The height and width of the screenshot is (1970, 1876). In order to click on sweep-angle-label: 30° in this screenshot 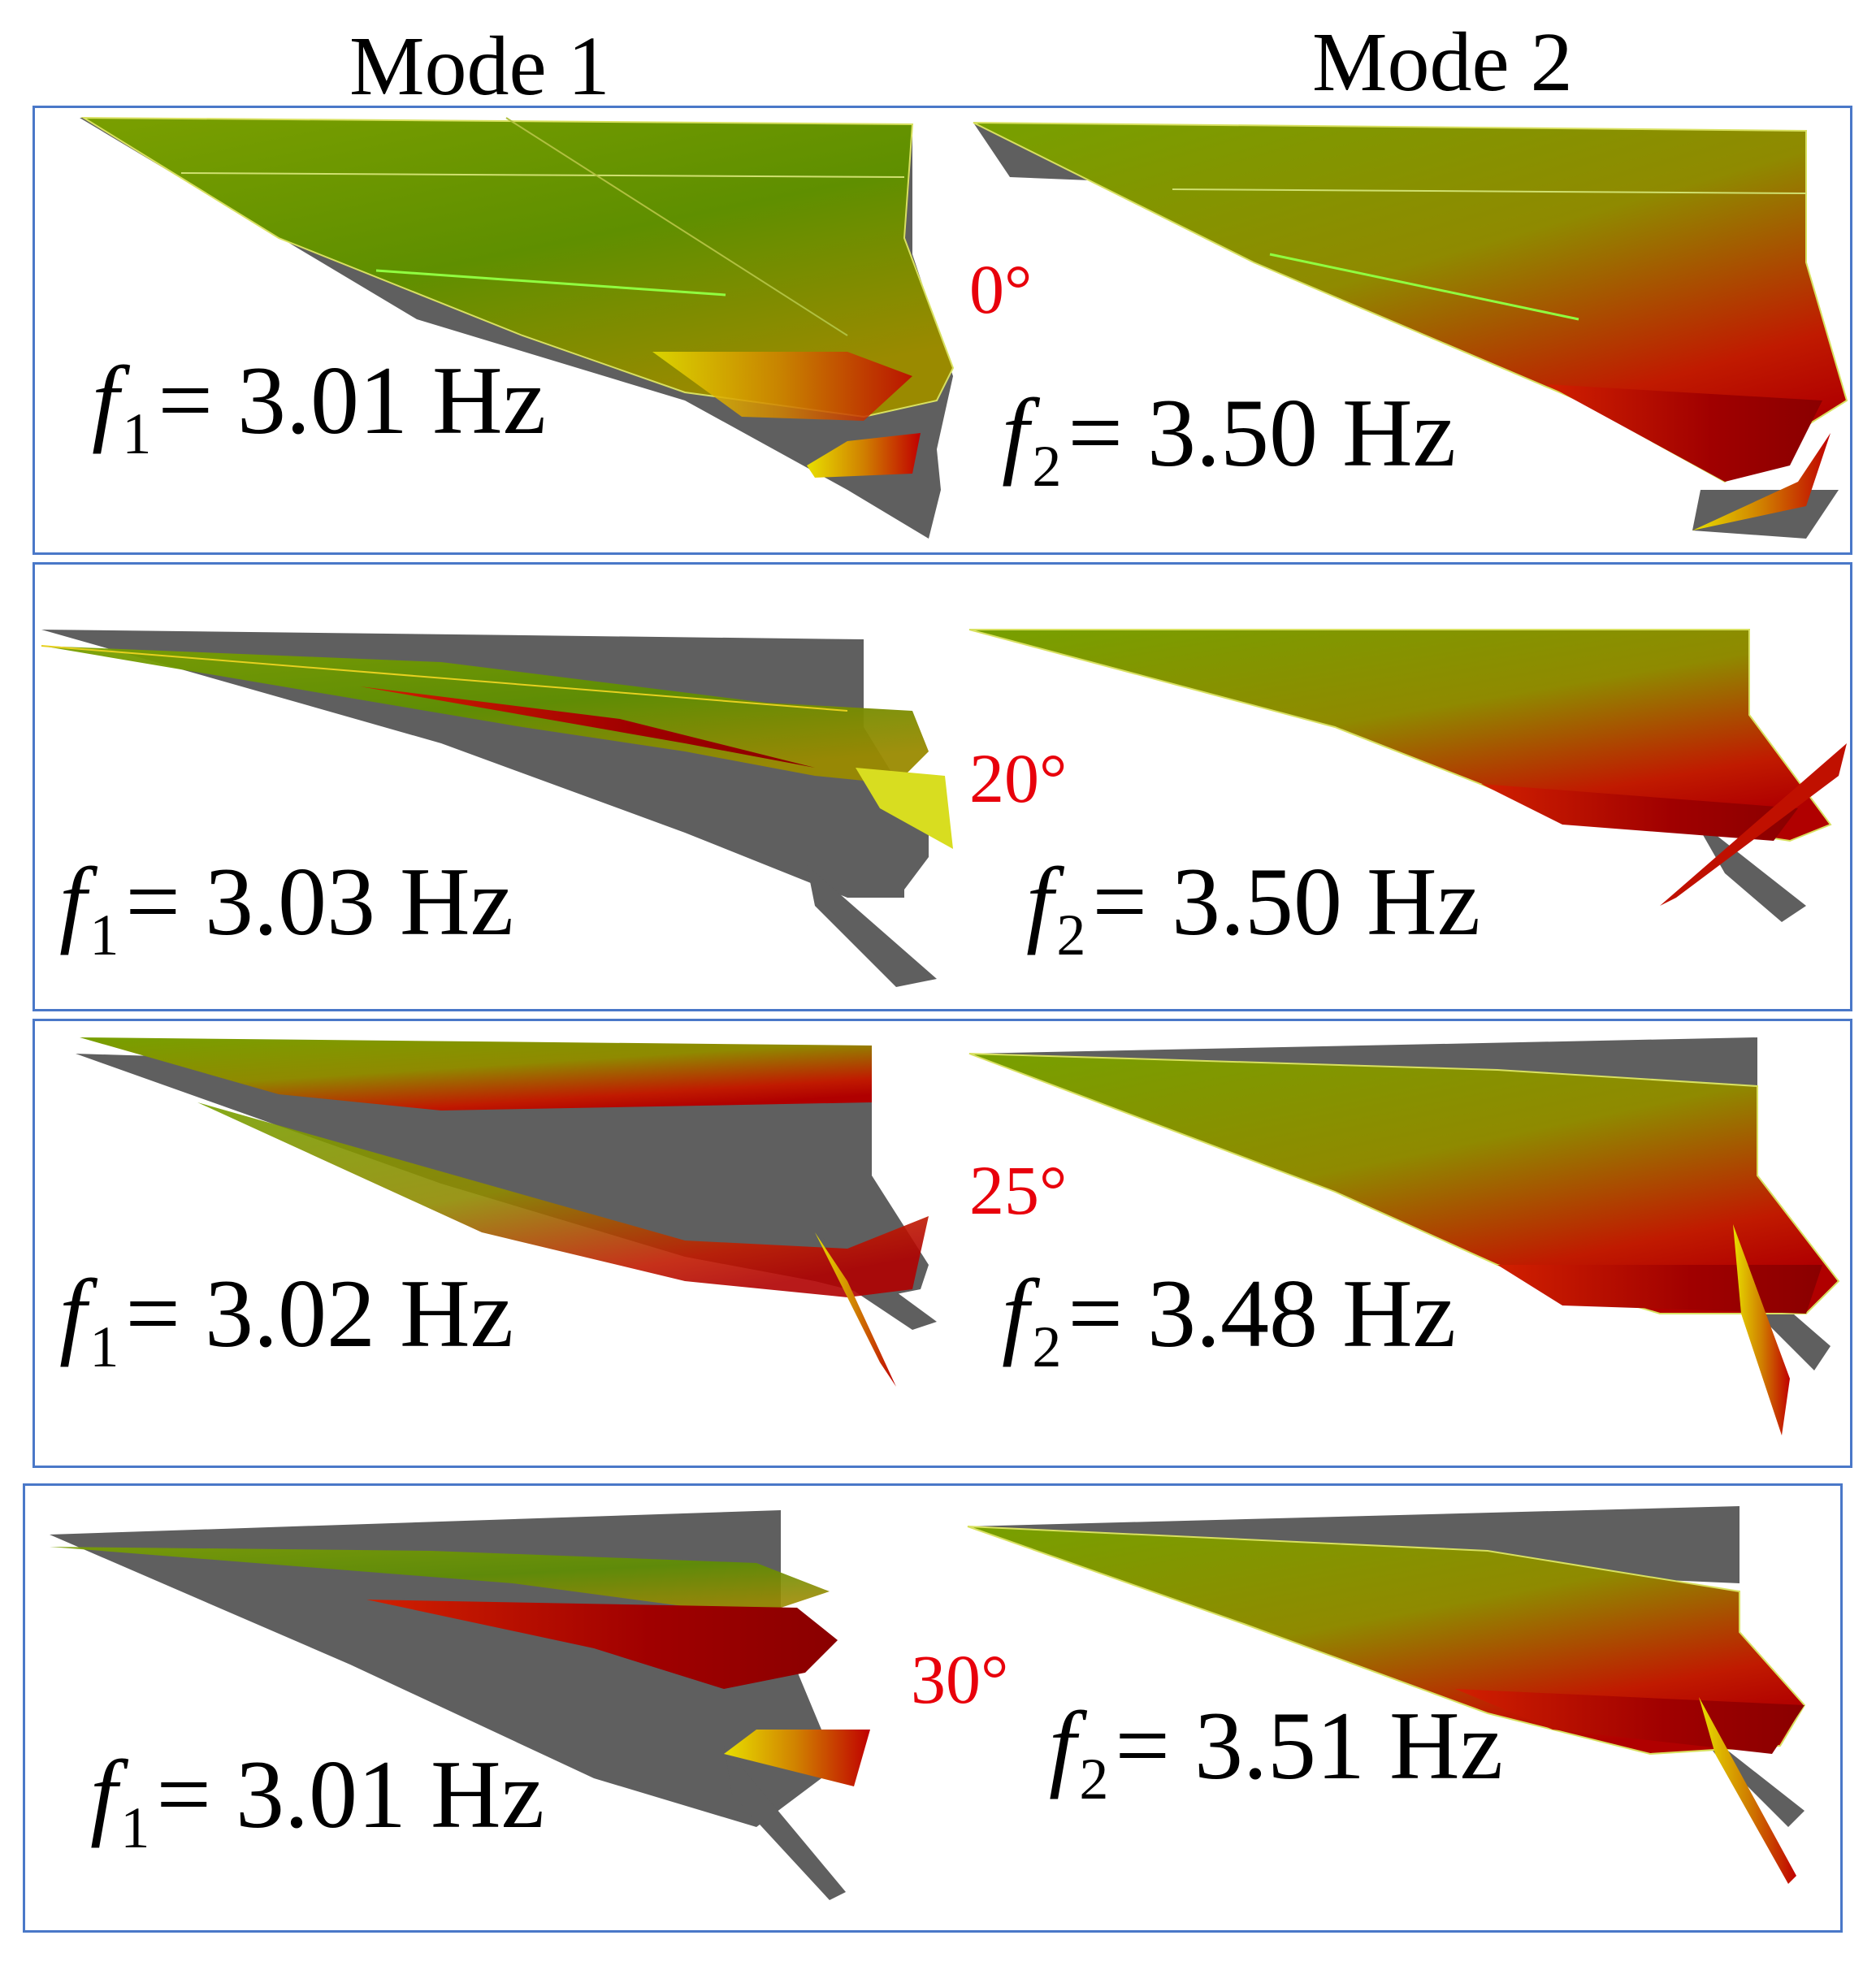, I will do `click(960, 1679)`.